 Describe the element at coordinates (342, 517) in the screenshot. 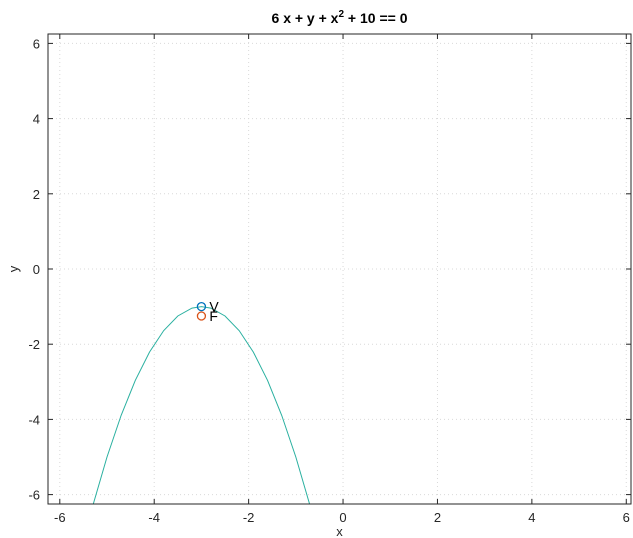

I see `x-tick-label: 0` at that location.